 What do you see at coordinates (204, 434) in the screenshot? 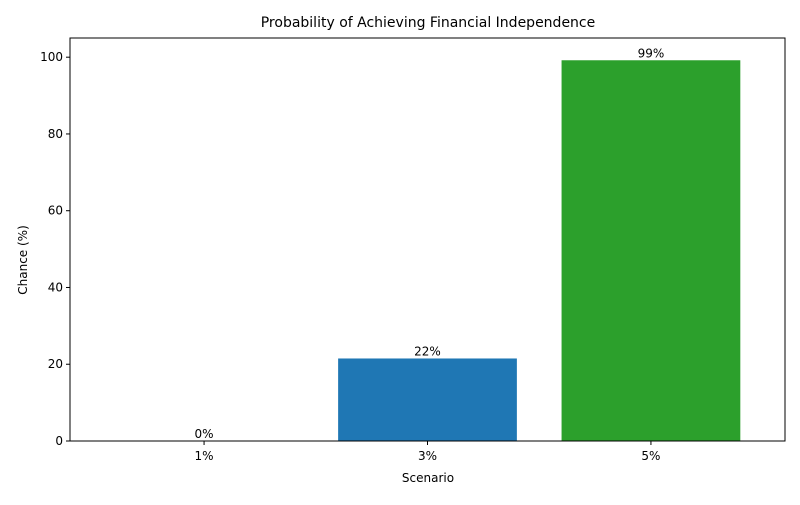
I see `data-label-1: 0%` at bounding box center [204, 434].